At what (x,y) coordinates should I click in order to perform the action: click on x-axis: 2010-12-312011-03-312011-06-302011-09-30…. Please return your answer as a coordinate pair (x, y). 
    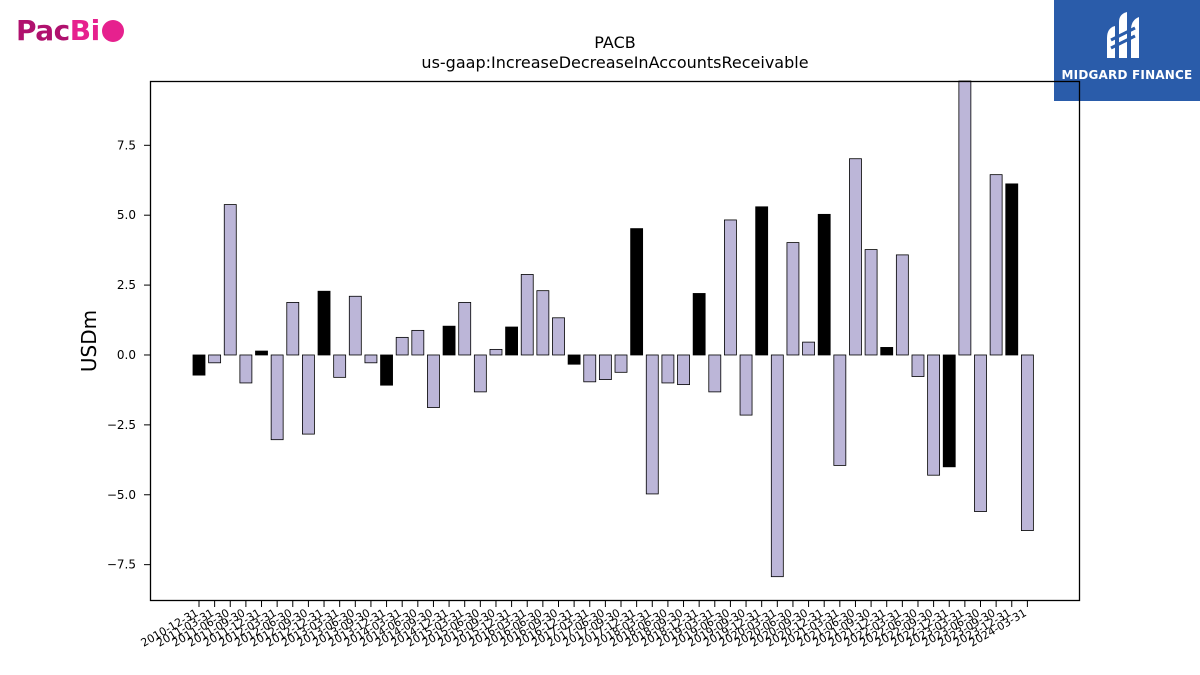
    Looking at the image, I should click on (584, 625).